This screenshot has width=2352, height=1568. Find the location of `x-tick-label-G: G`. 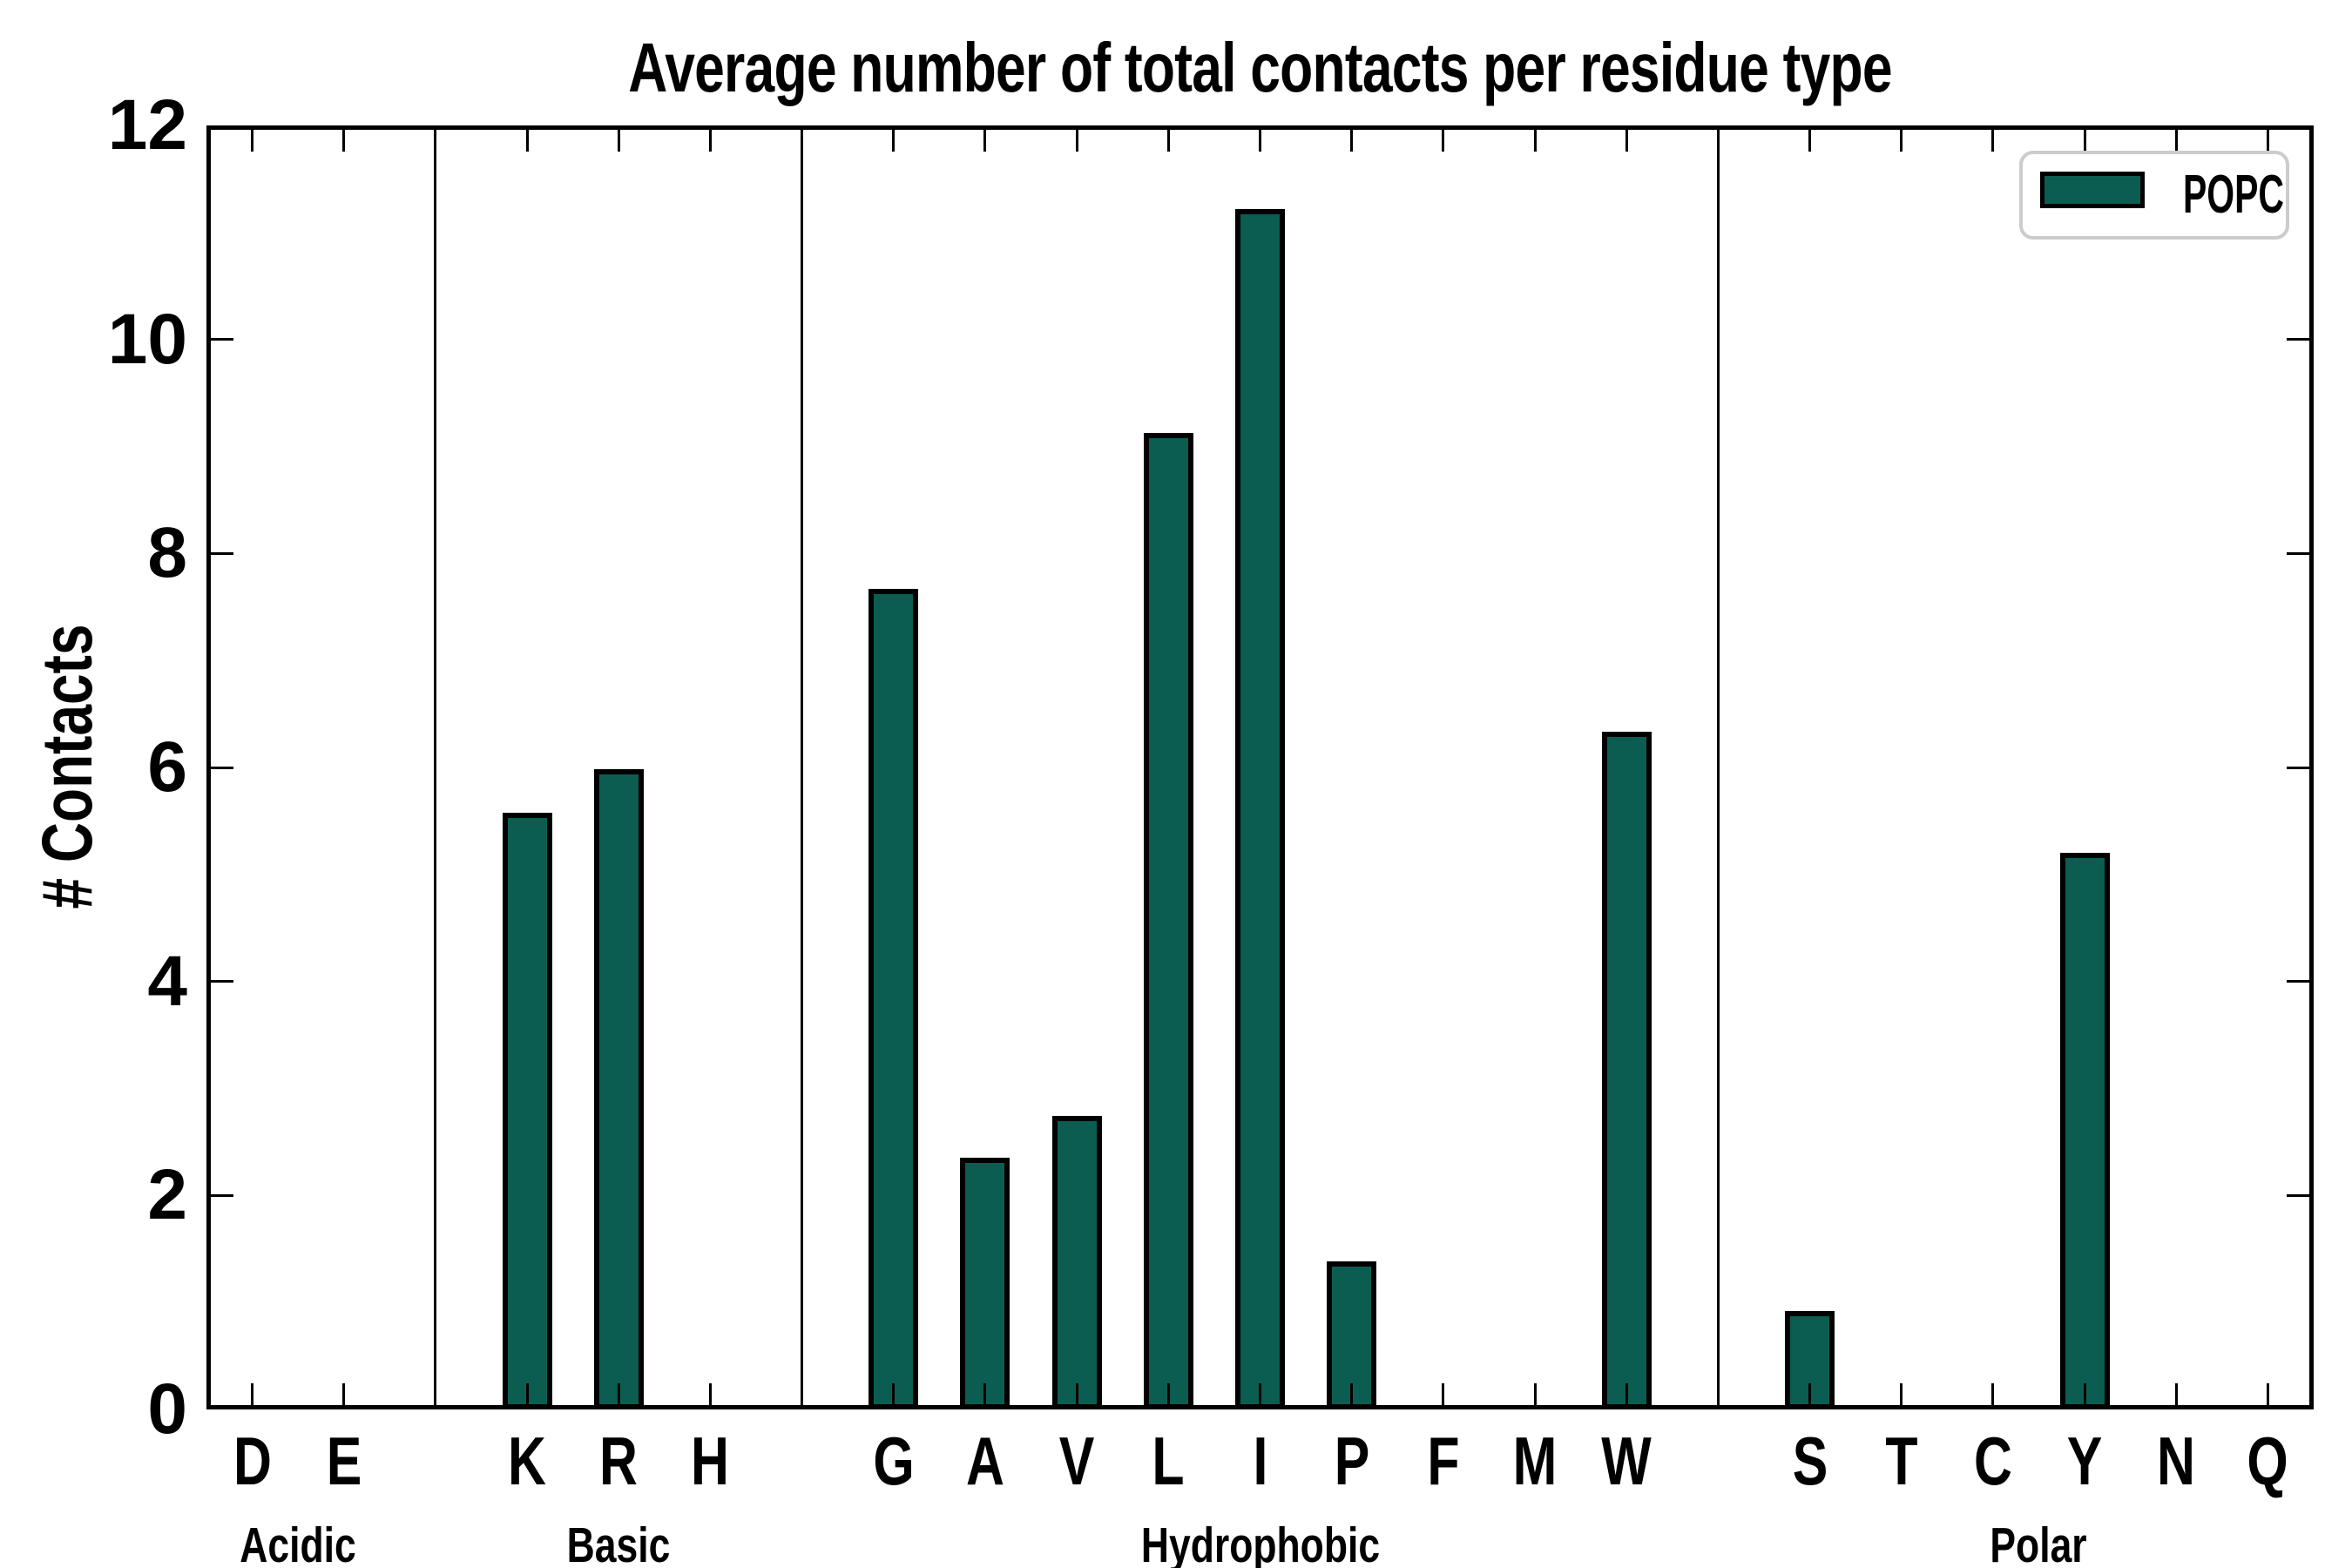

x-tick-label-G: G is located at coordinates (894, 1461).